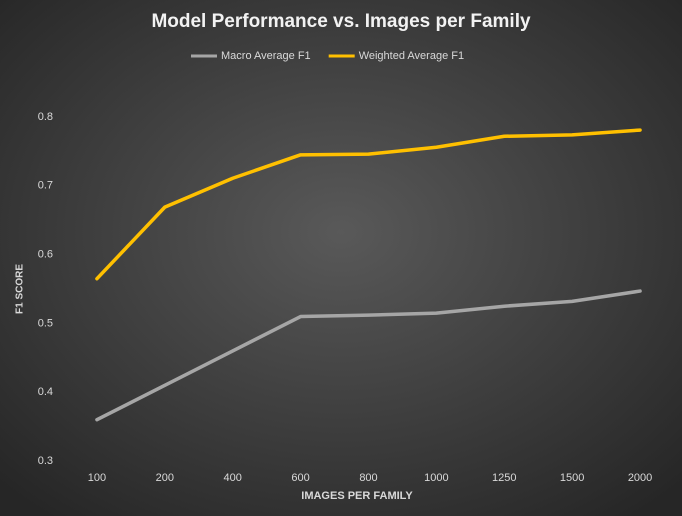 The height and width of the screenshot is (516, 682). Describe the element at coordinates (572, 478) in the screenshot. I see `x-tick-label: 1500` at that location.